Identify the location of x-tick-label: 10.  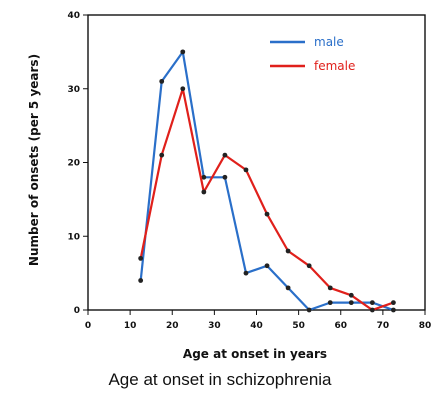
(130, 326).